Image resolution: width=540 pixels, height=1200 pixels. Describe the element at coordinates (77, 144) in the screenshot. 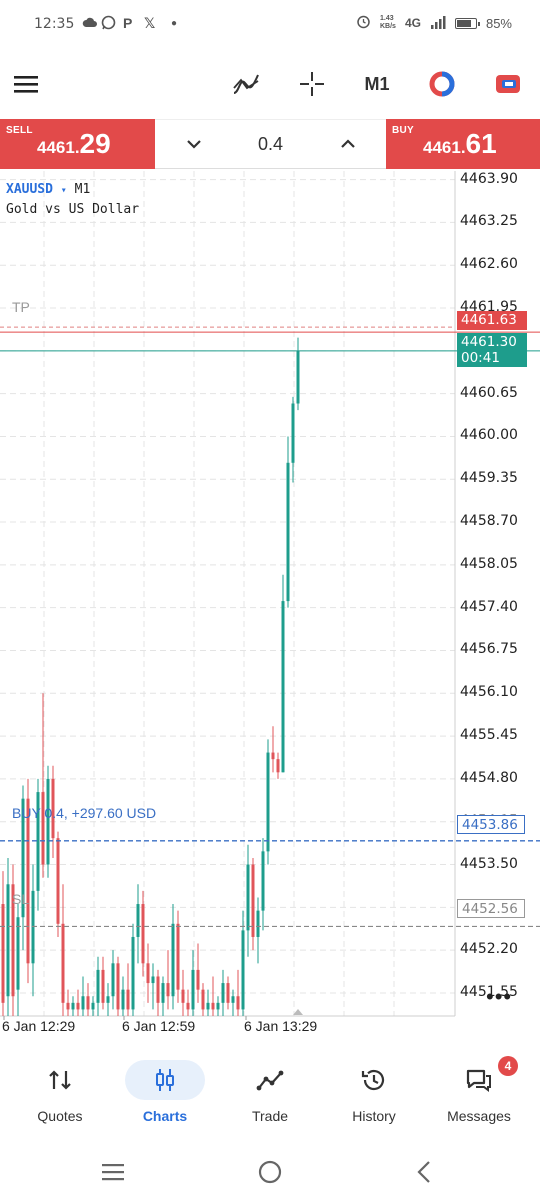

I see `sell-button: SELL 4461.29` at that location.